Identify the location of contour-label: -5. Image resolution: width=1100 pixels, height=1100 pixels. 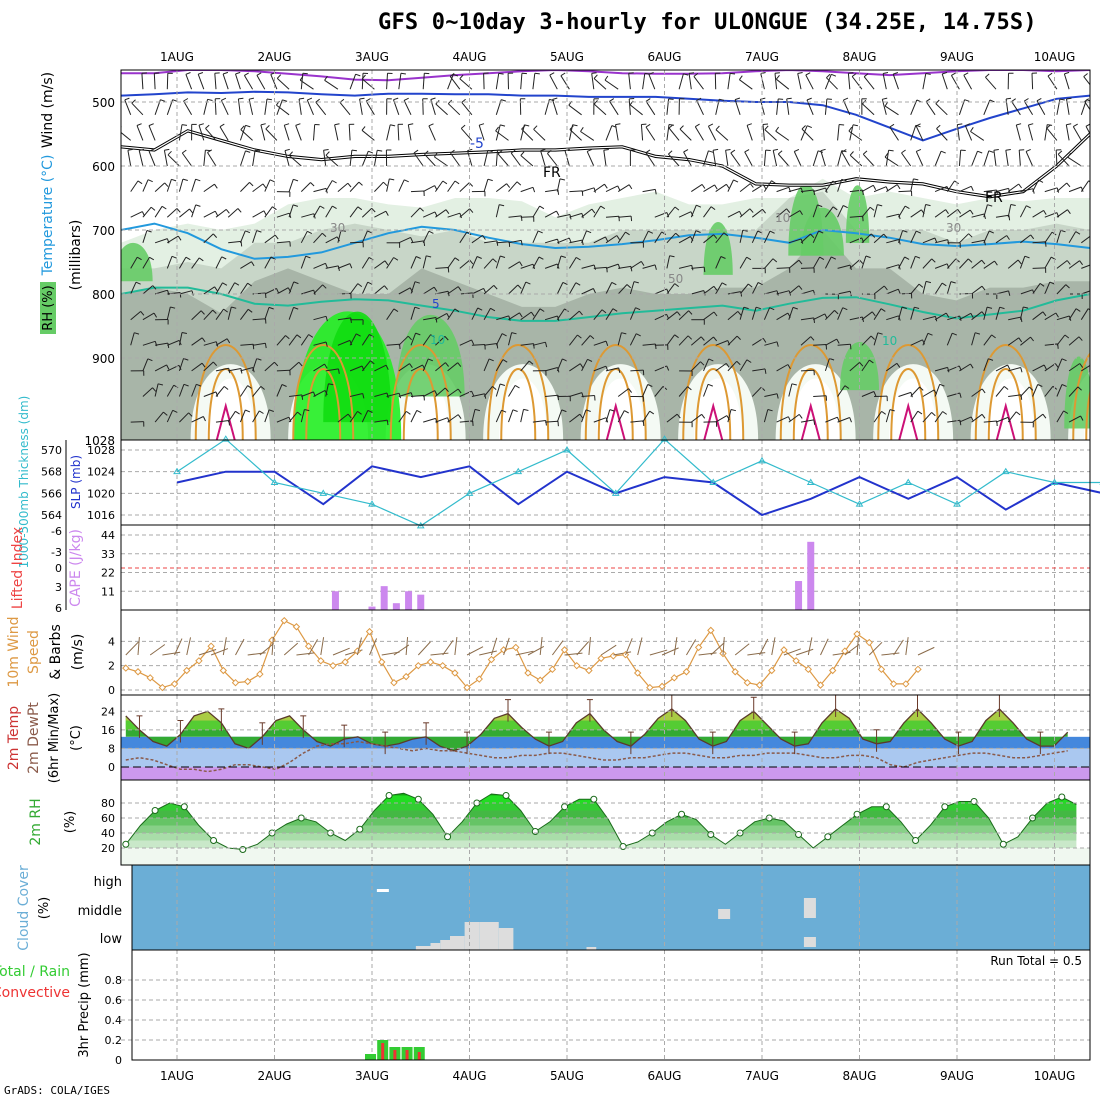
(477, 144).